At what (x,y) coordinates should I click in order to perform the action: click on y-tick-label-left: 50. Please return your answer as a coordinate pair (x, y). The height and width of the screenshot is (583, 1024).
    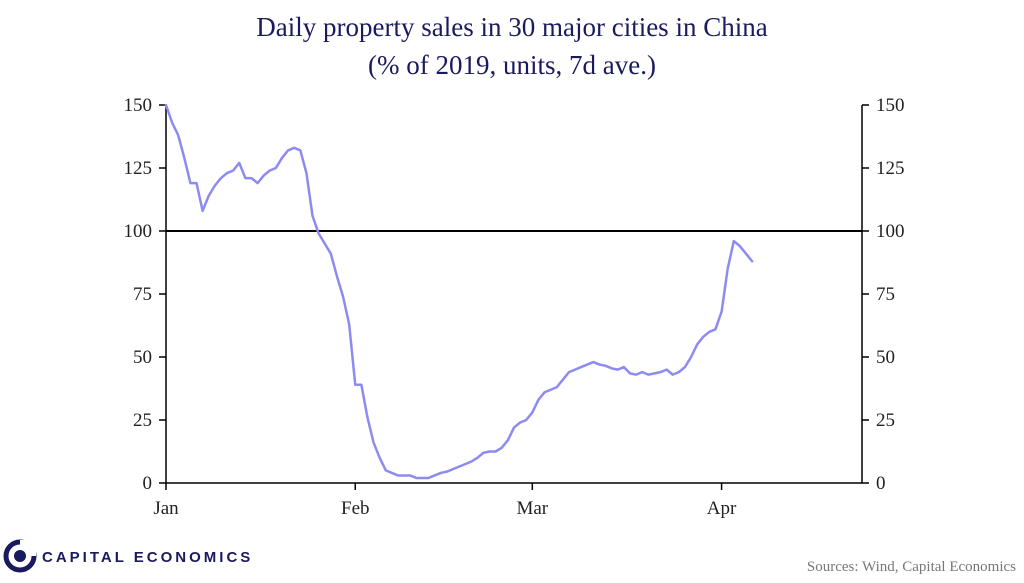
    Looking at the image, I should click on (142, 357).